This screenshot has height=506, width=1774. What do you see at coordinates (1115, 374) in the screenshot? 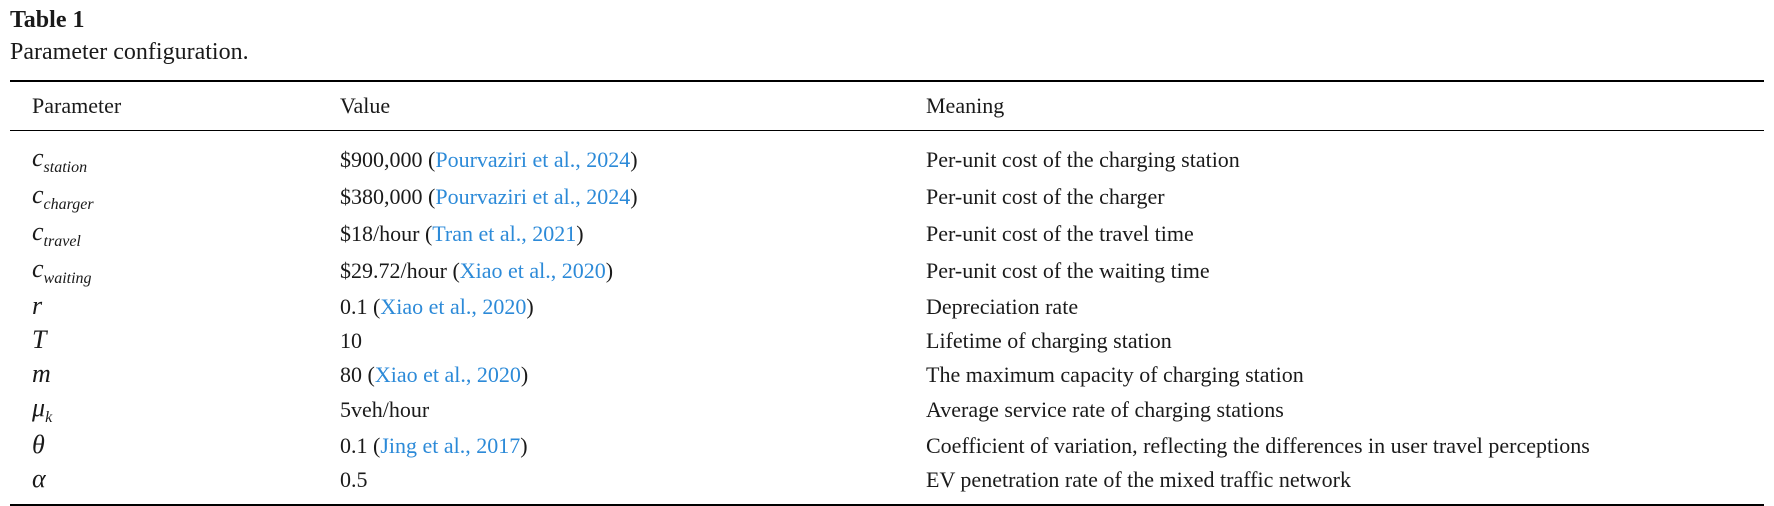
I see `parameter-meaning: The maximum capacity of charging station` at bounding box center [1115, 374].